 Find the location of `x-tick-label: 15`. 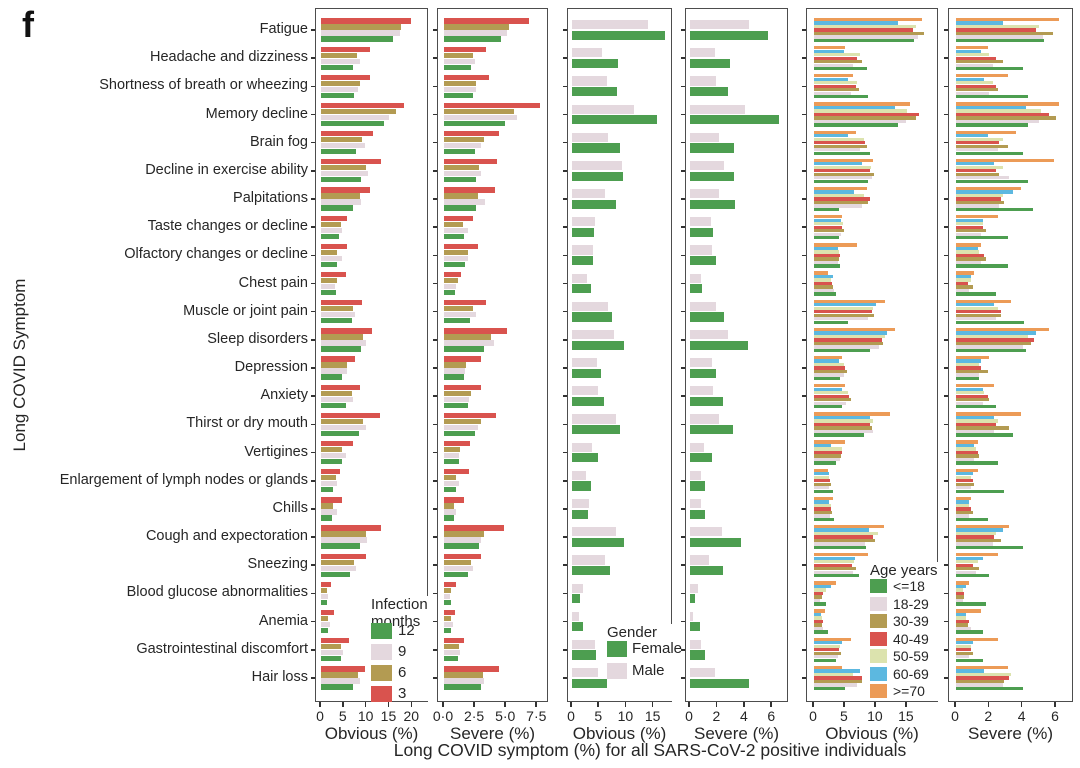

x-tick-label: 15 is located at coordinates (388, 716).